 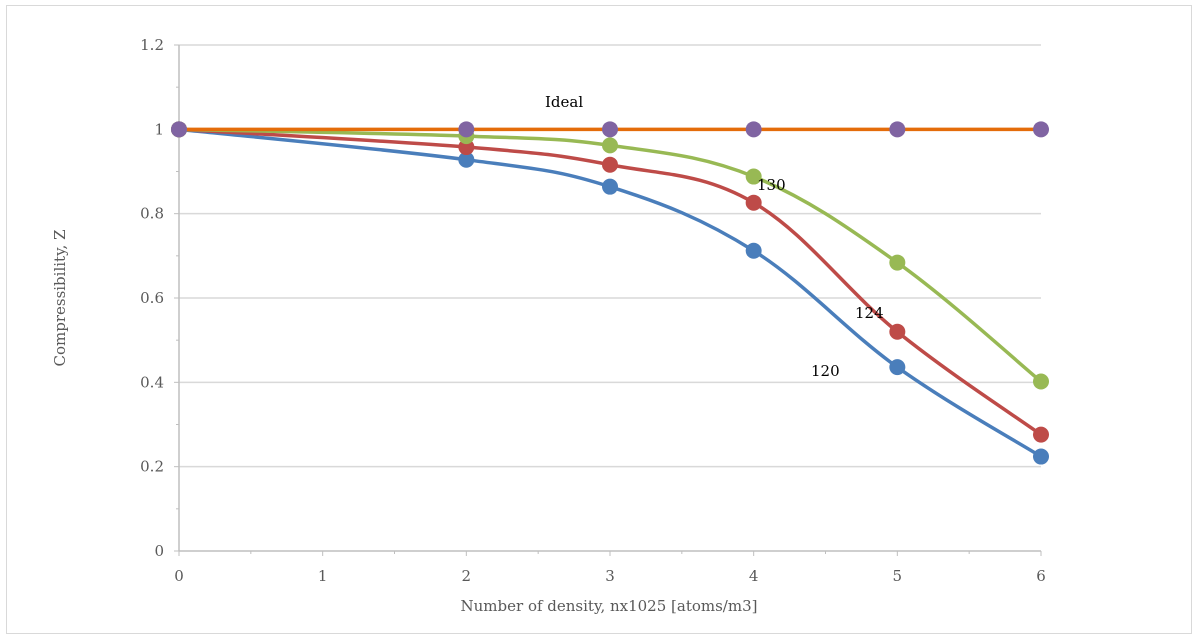 What do you see at coordinates (467, 576) in the screenshot?
I see `x-tick-label: 2` at bounding box center [467, 576].